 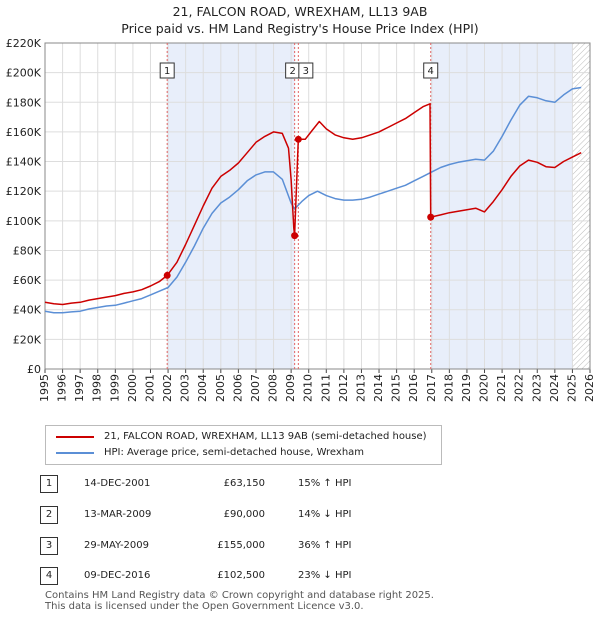 What do you see at coordinates (325, 575) in the screenshot?
I see `transaction-hpi-diff: 23% ↓ HPI` at bounding box center [325, 575].